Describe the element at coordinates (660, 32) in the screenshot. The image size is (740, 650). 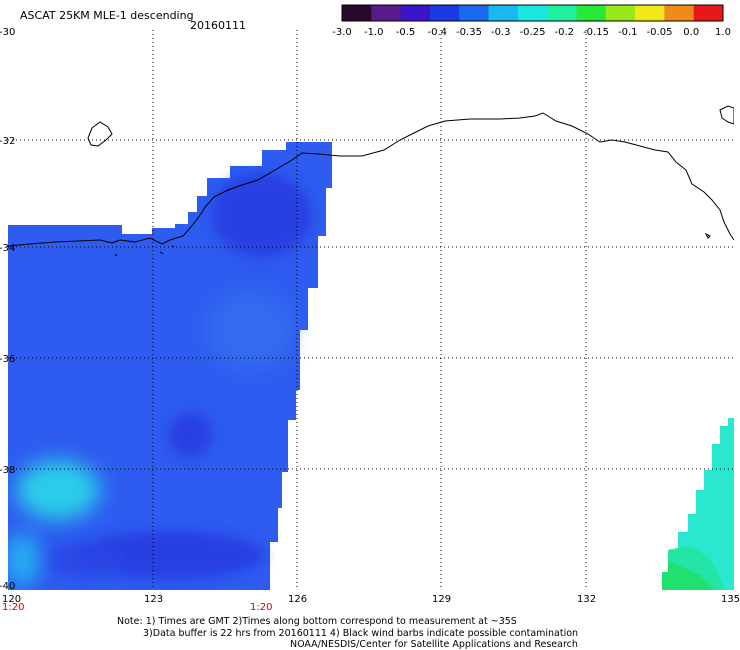
I see `colorbar-label: -0.05` at that location.